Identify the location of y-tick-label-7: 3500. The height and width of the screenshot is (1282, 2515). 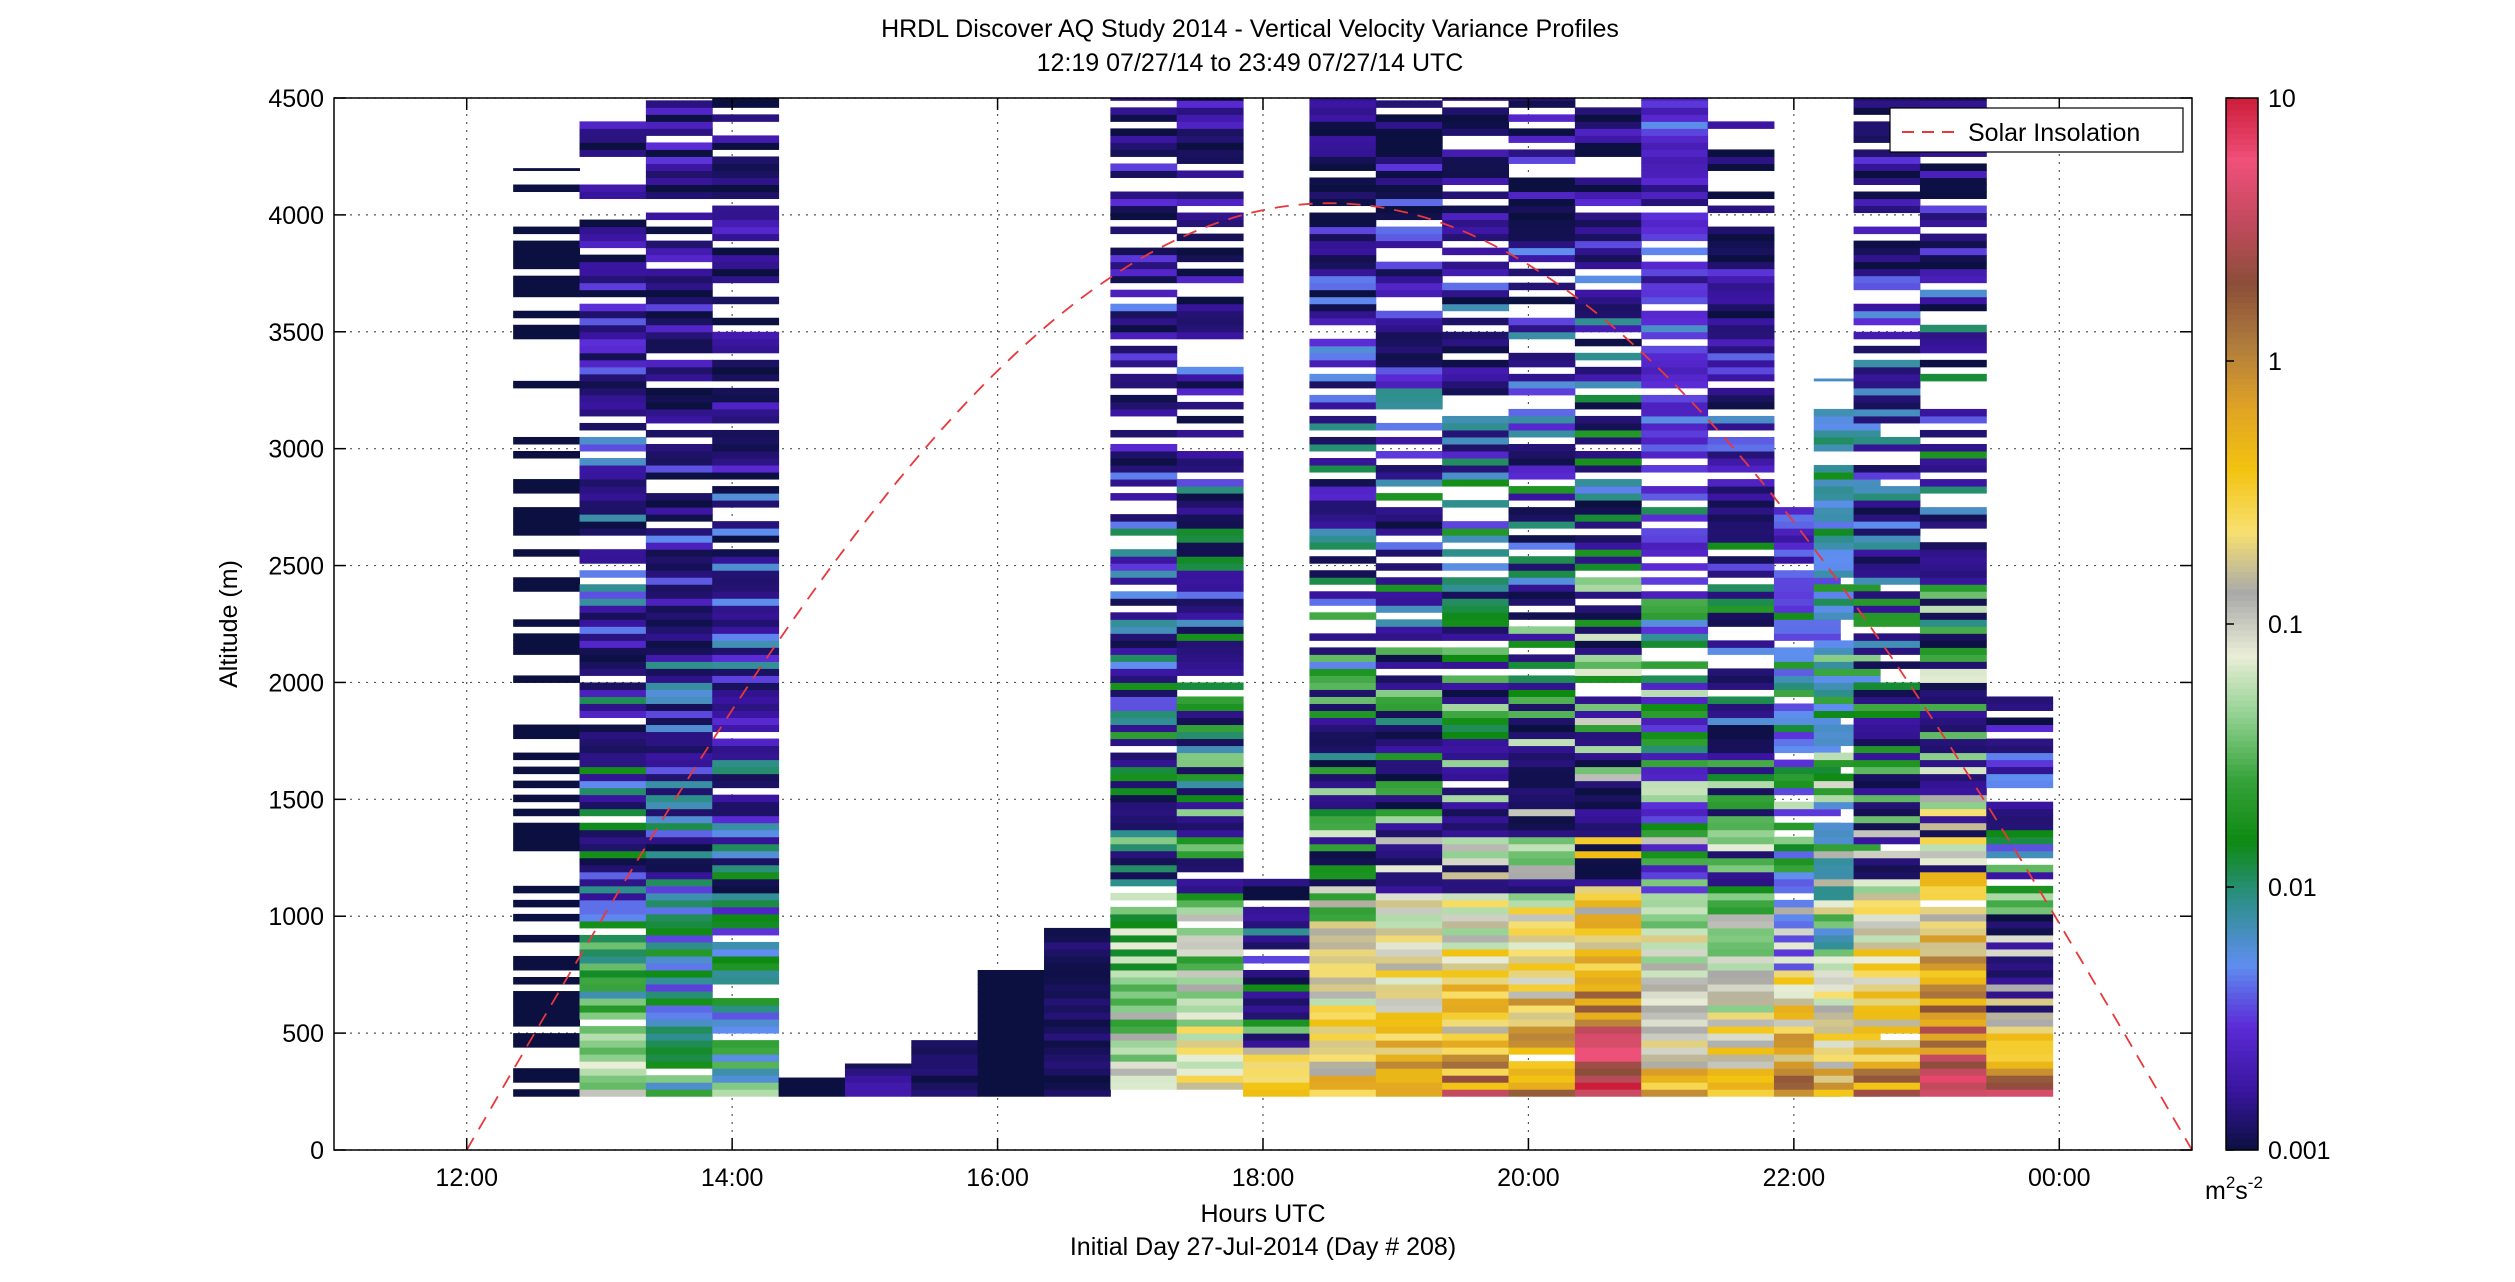
(296, 333).